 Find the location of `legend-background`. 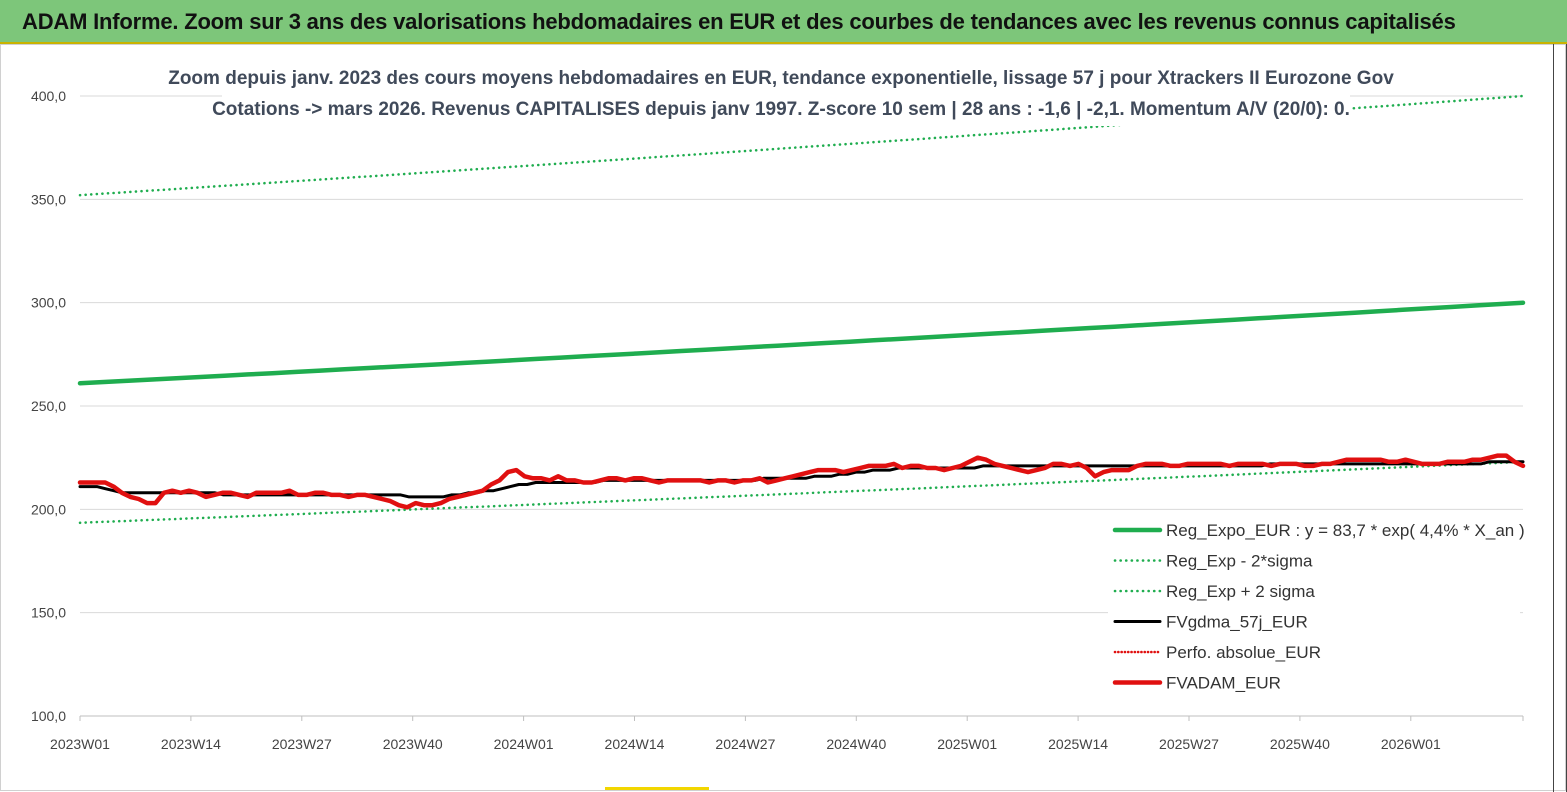

legend-background is located at coordinates (1314, 606).